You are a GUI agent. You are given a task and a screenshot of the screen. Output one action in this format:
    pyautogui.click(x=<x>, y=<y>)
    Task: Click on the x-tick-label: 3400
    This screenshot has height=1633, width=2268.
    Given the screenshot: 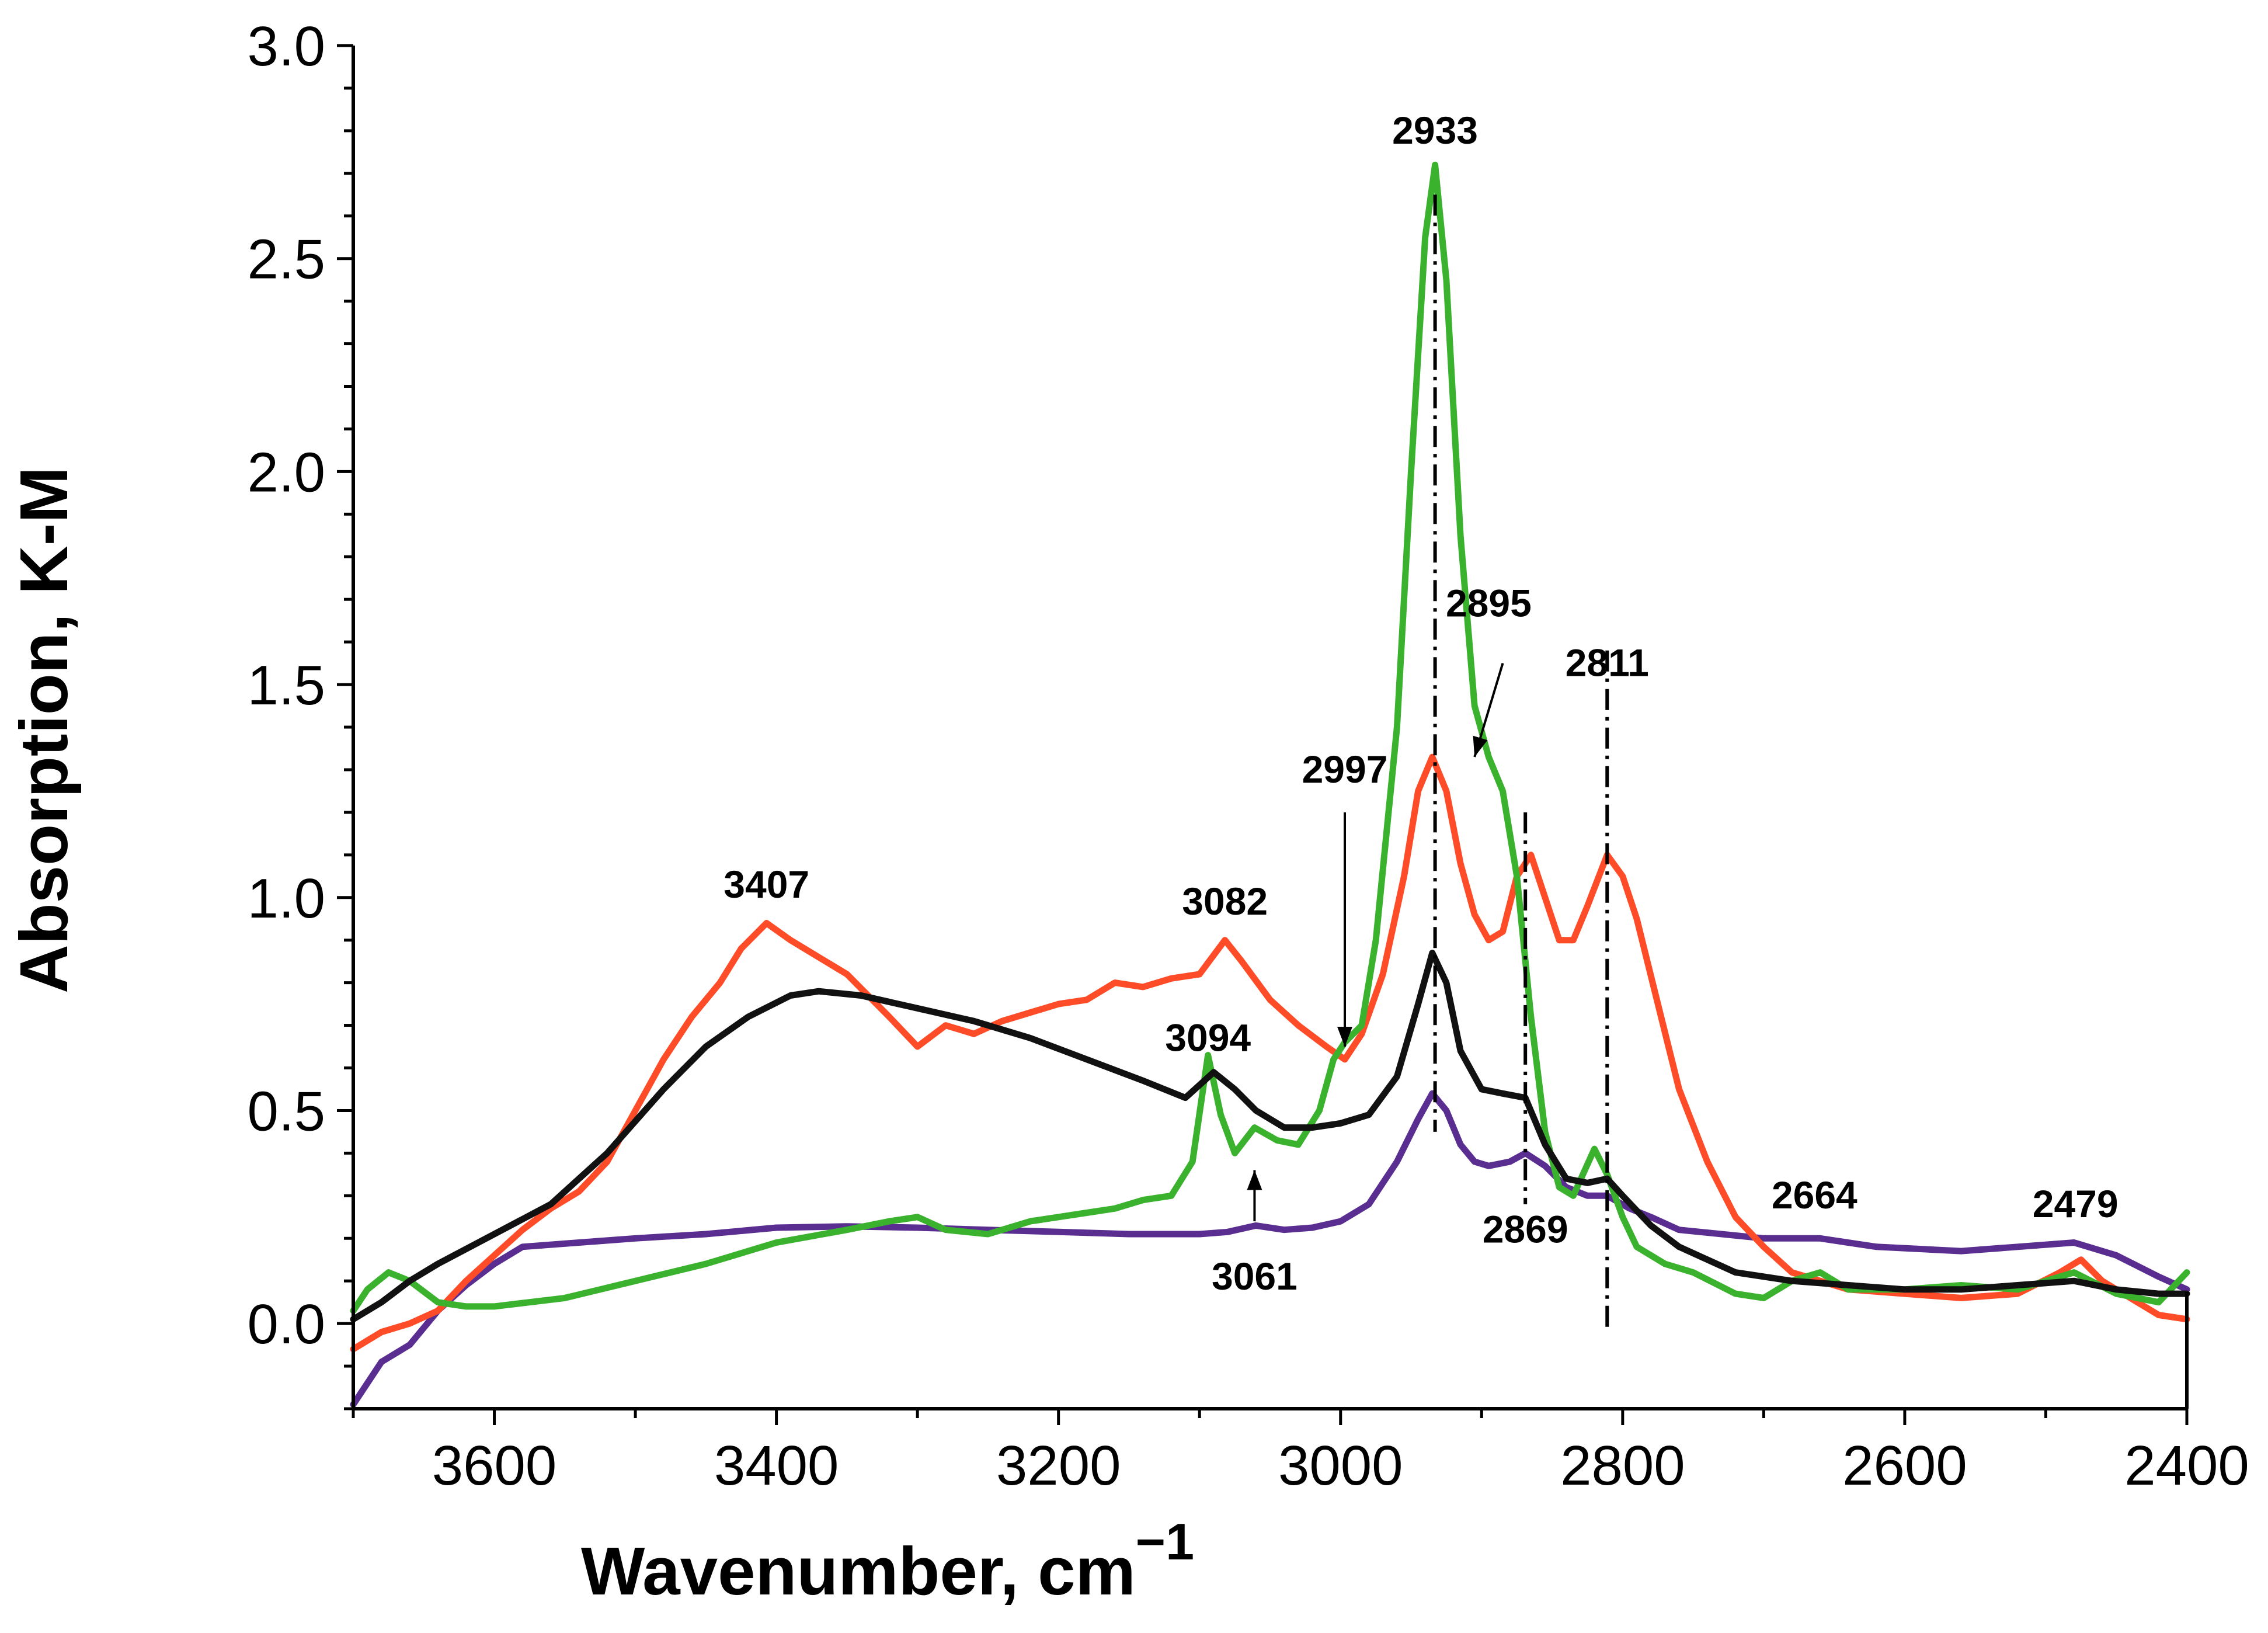 What is the action you would take?
    pyautogui.click(x=776, y=1466)
    